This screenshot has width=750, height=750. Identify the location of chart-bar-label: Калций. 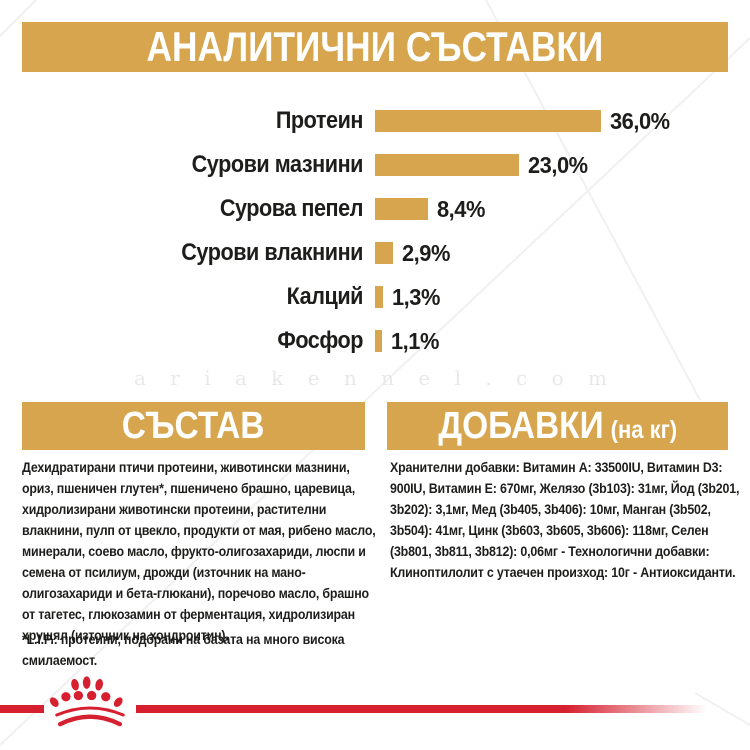
(325, 296).